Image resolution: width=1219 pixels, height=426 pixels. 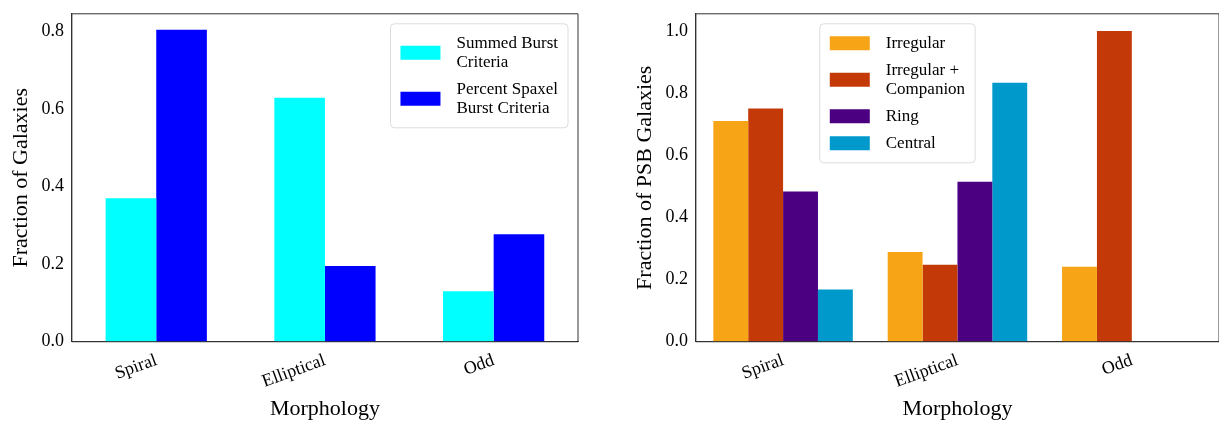 I want to click on legend-label: Percent Spaxel Burst Criteria, so click(x=507, y=97).